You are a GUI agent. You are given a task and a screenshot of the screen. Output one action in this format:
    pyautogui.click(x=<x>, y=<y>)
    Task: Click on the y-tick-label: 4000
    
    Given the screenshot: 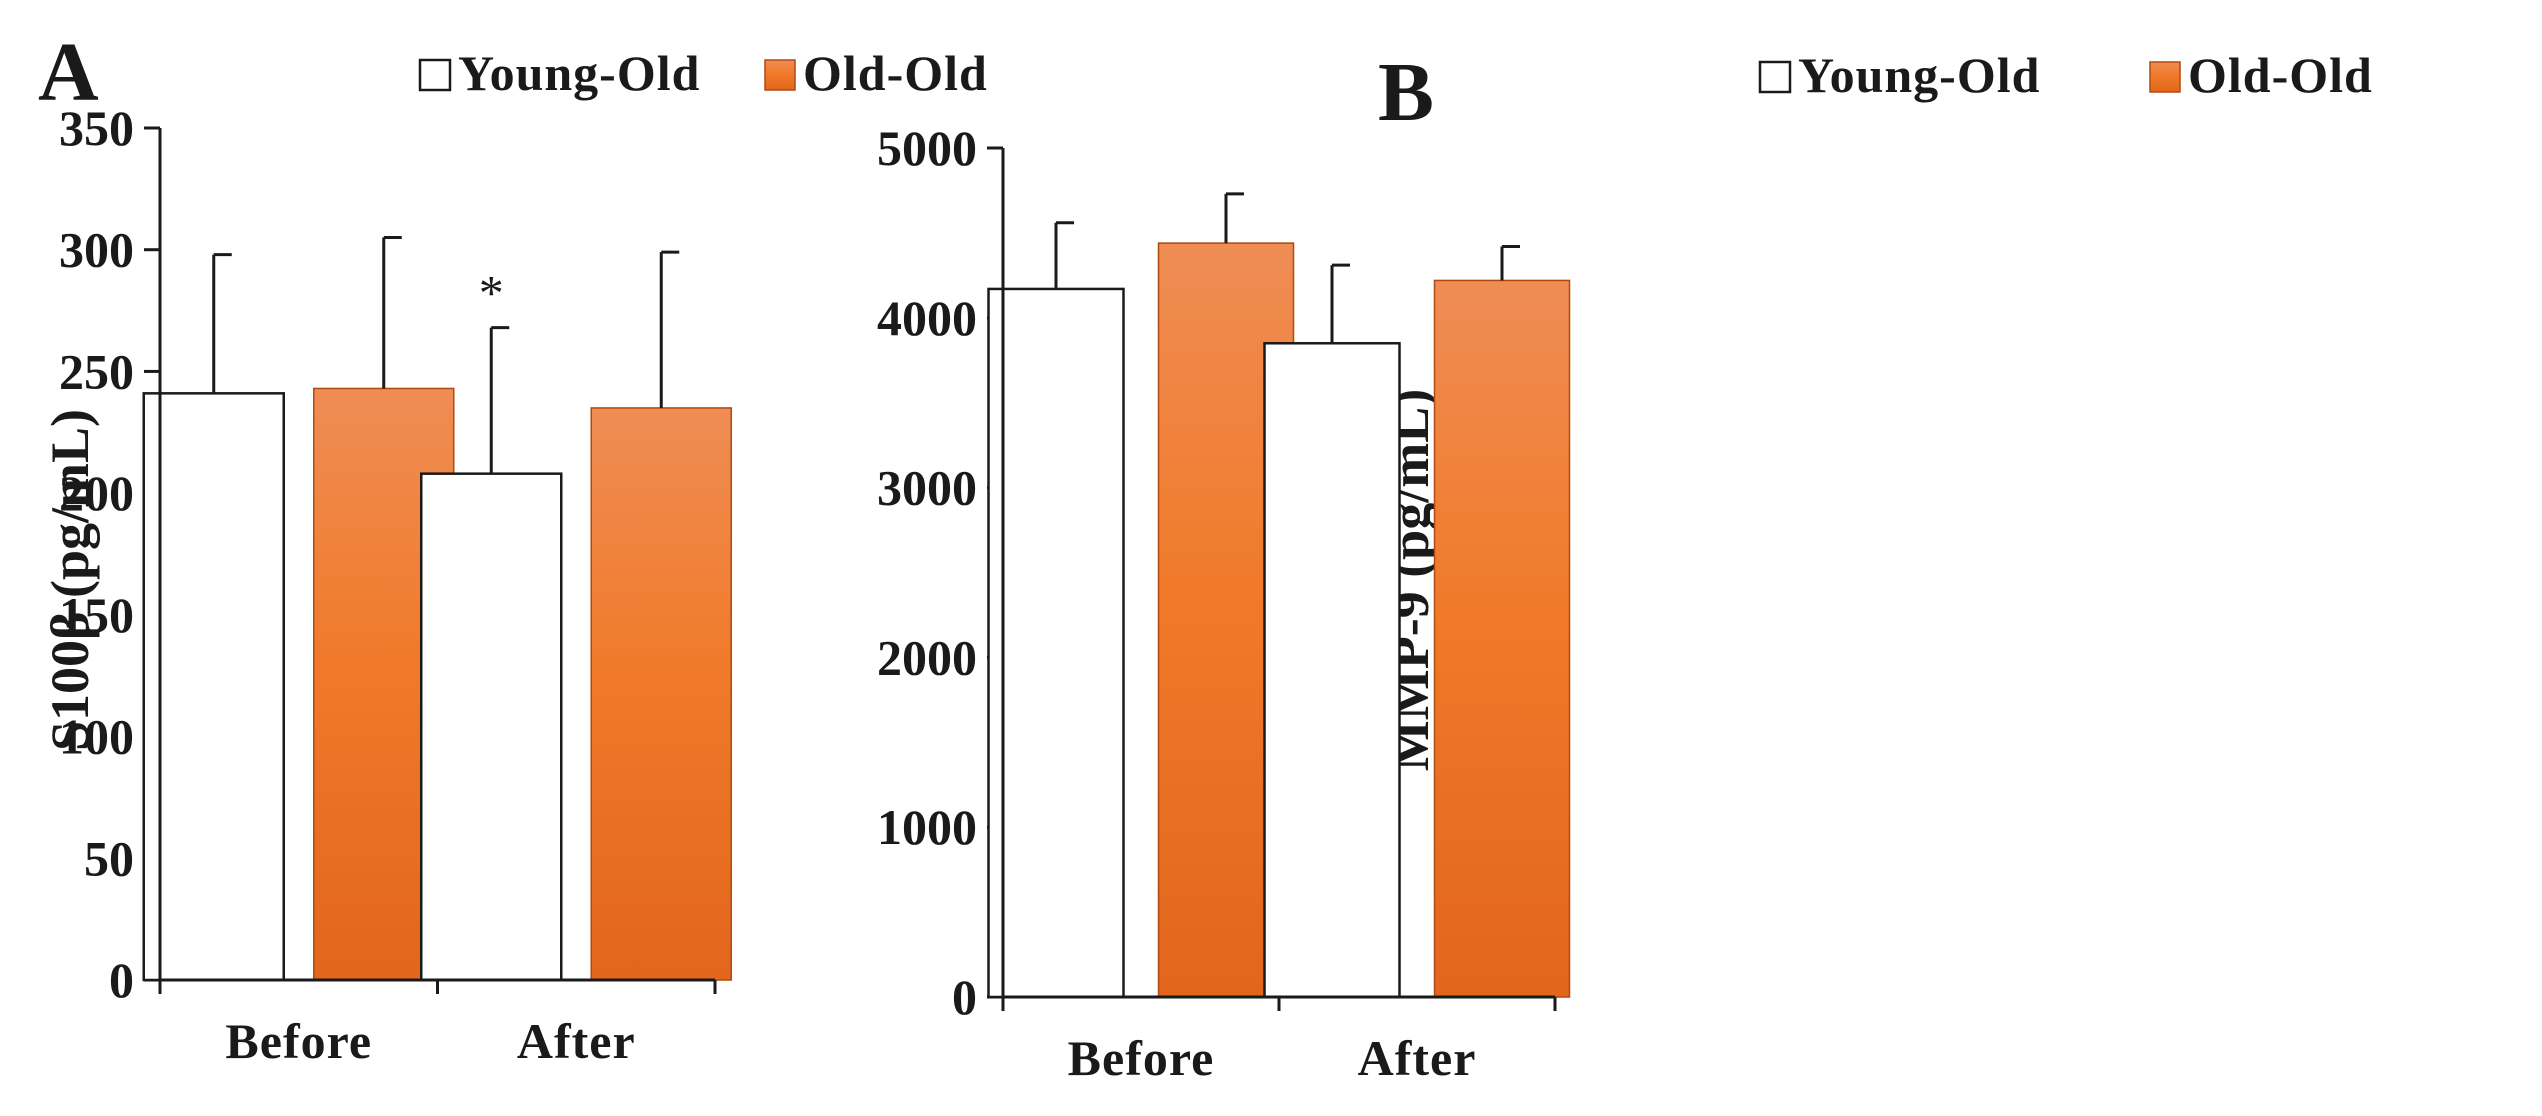 What is the action you would take?
    pyautogui.click(x=927, y=318)
    